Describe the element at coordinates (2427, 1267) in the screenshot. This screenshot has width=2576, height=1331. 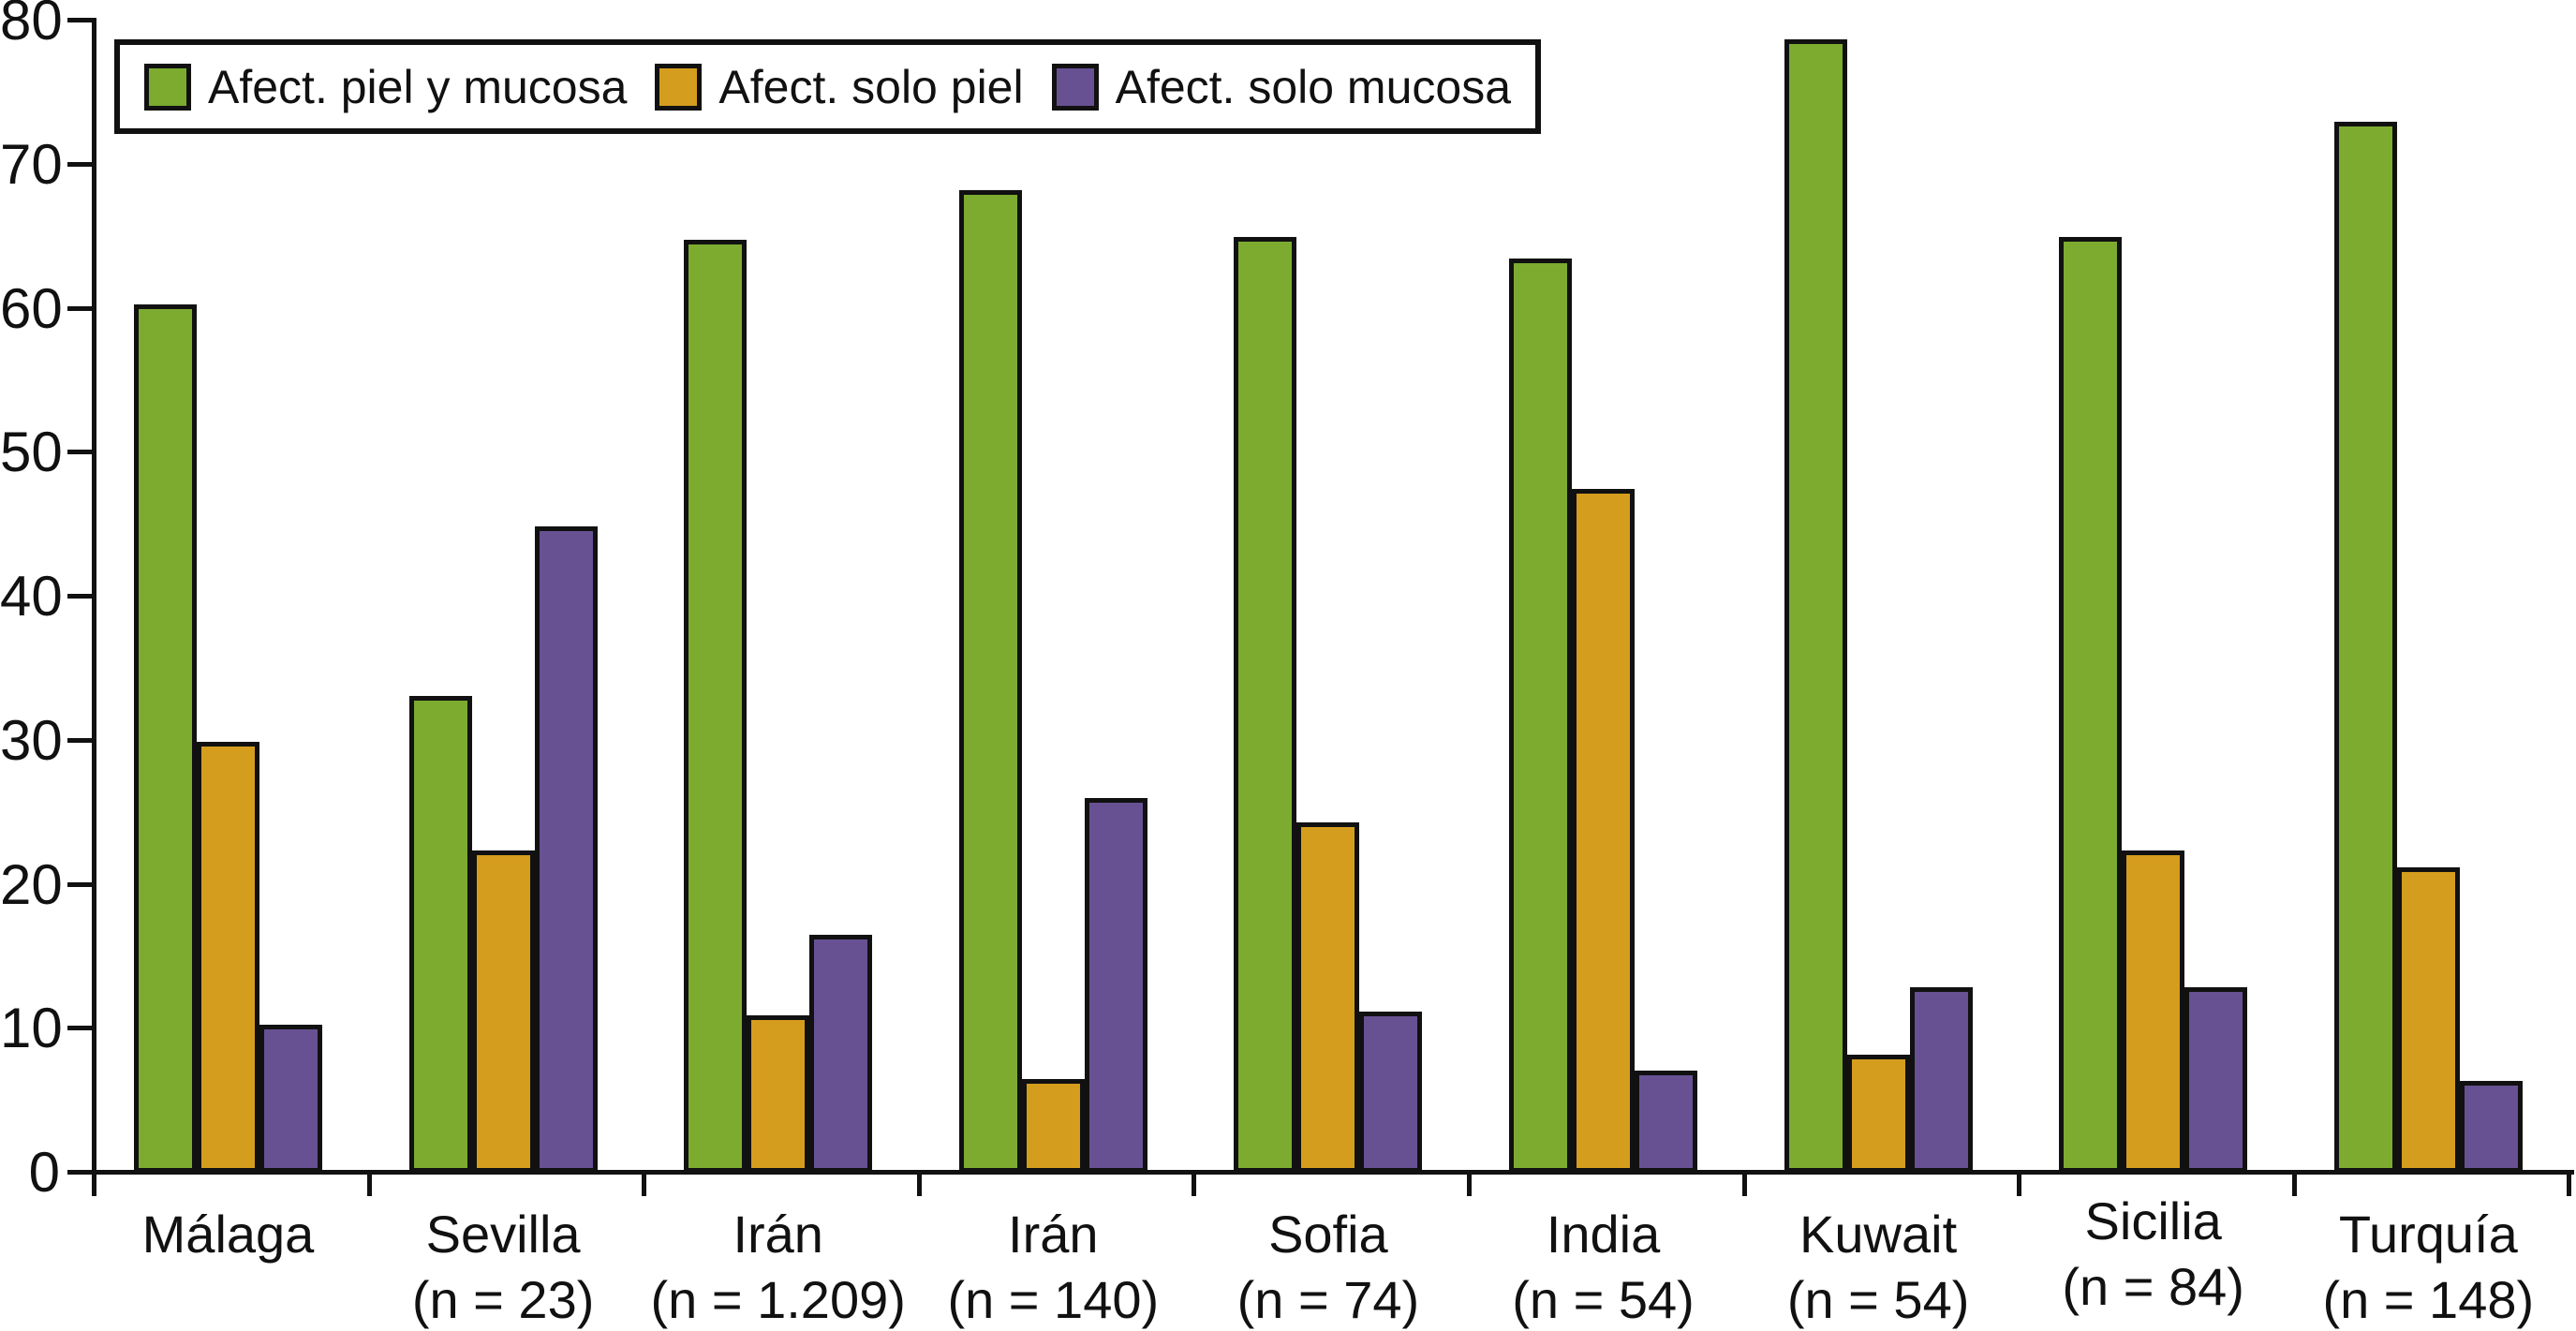
I see `x-axis-category-label: Turquía (n = 148)` at that location.